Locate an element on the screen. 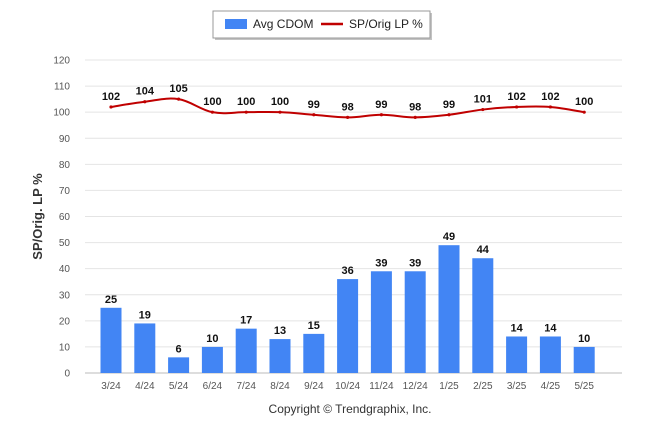 This screenshot has width=646, height=434. y-tick-label: 0 is located at coordinates (67, 374).